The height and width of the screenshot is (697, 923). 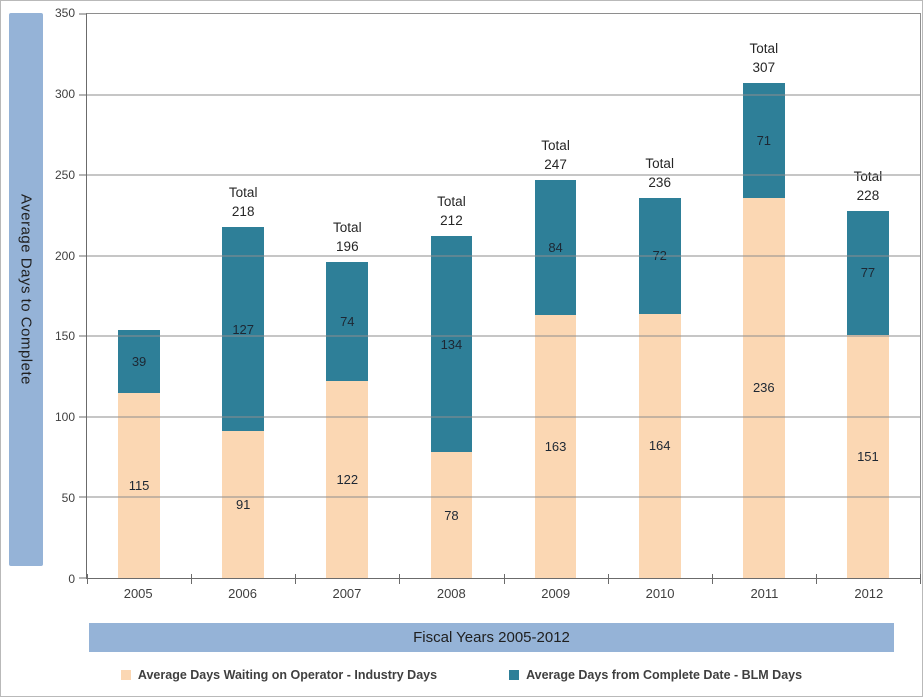 I want to click on y-axis-title-bar: Average Days to Complete, so click(x=26, y=289).